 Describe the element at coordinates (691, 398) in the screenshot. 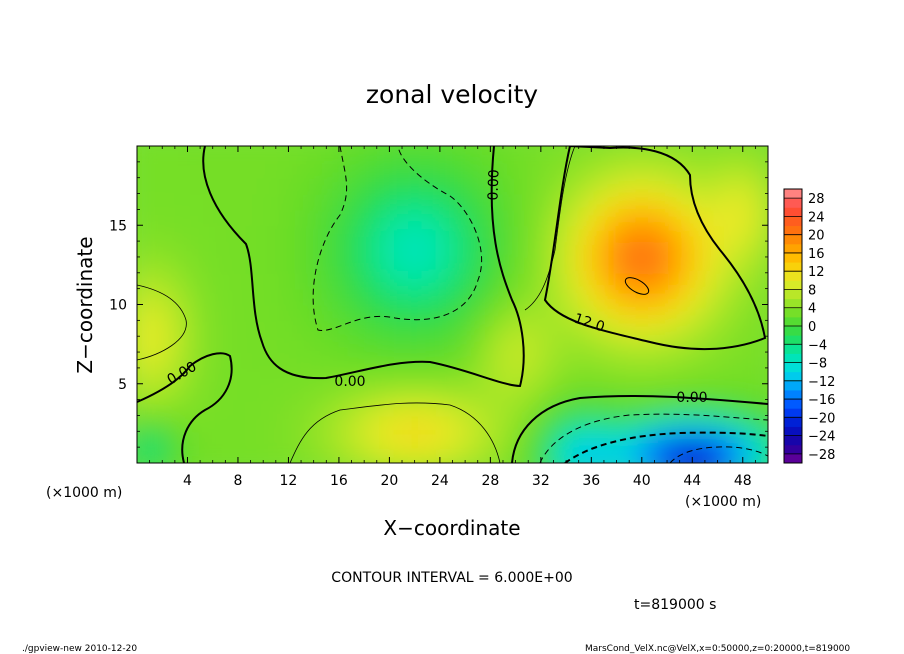

I see `contour-label: 0.00` at that location.